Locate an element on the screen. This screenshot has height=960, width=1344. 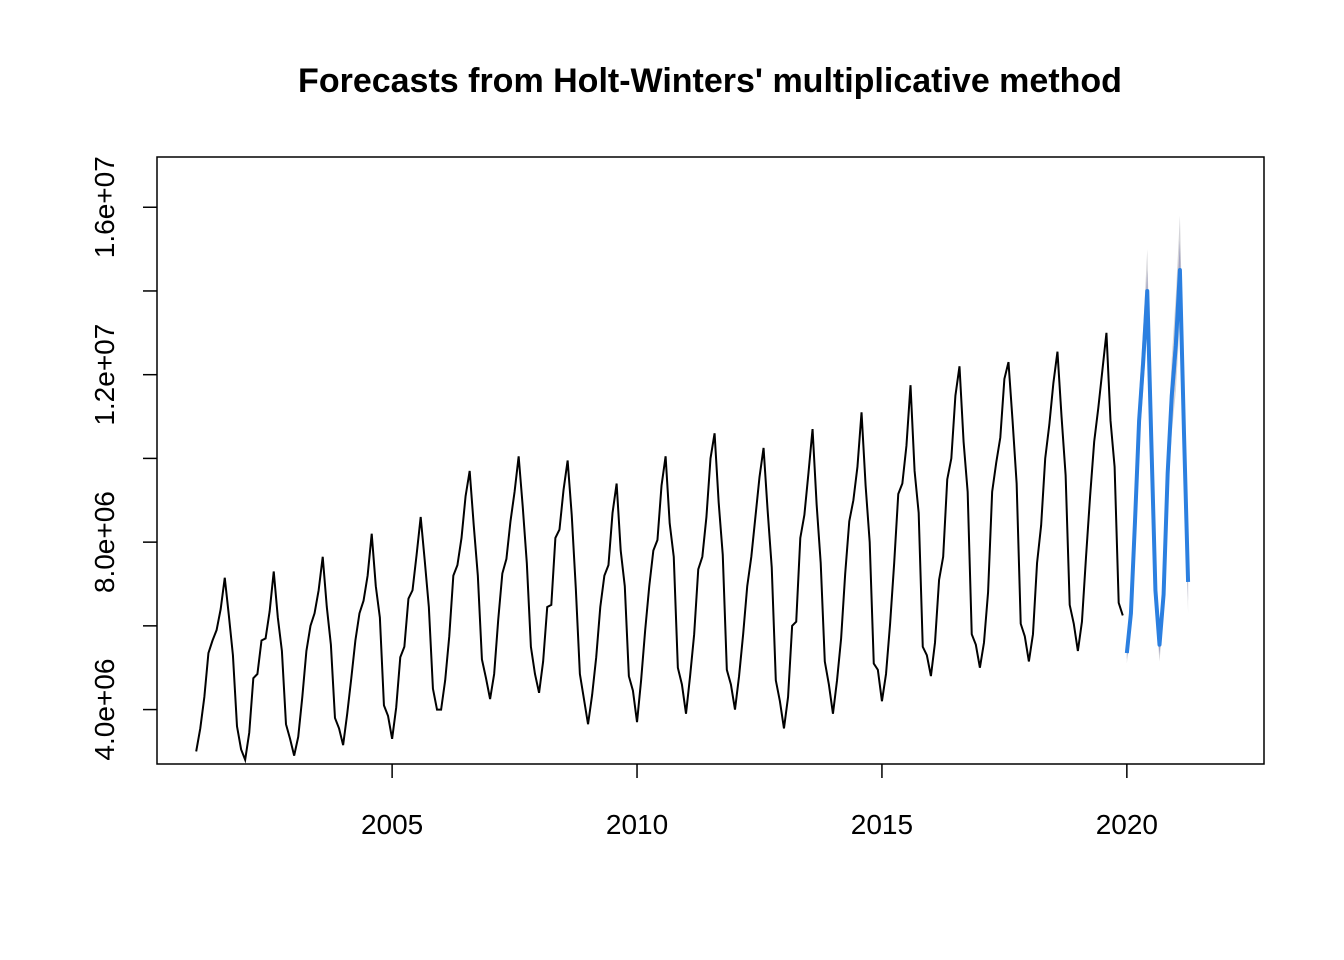
forecast-series-line is located at coordinates (1157, 461).